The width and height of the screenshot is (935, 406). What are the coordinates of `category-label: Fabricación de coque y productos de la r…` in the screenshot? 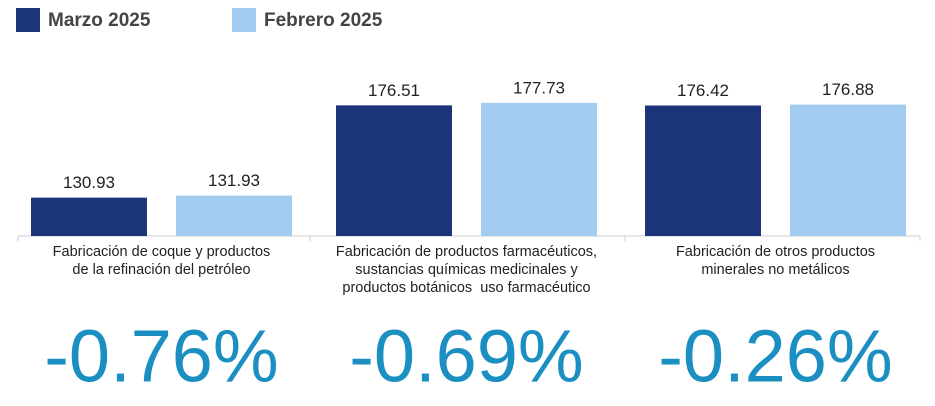 It's located at (161, 261).